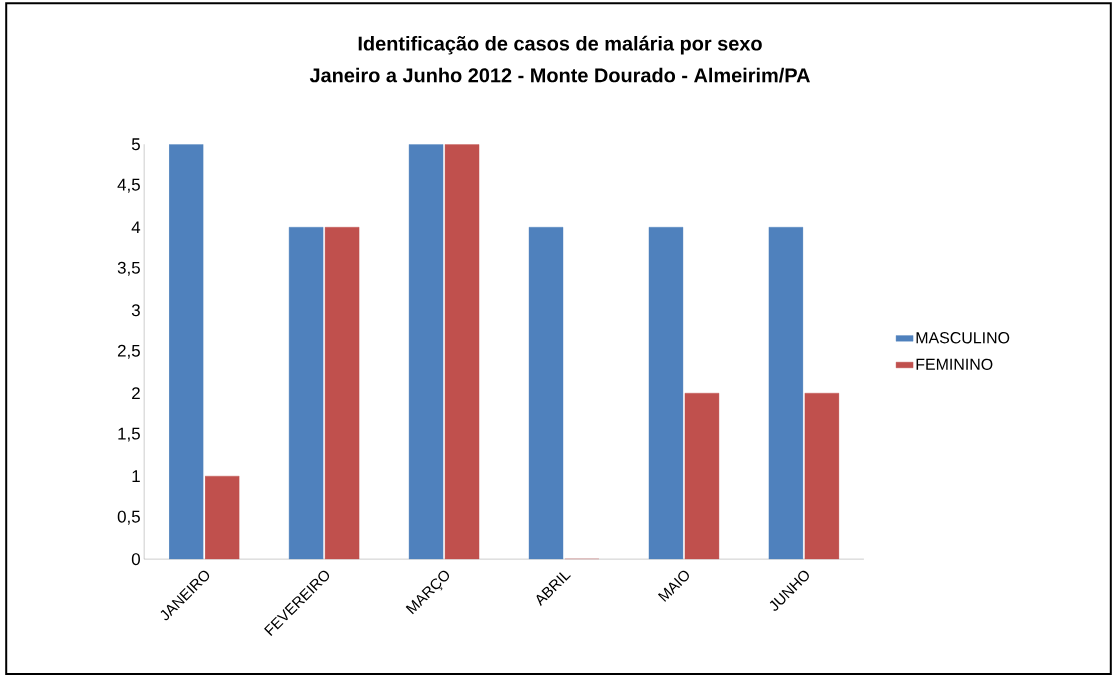  I want to click on y-tick-label: 2,5, so click(128, 351).